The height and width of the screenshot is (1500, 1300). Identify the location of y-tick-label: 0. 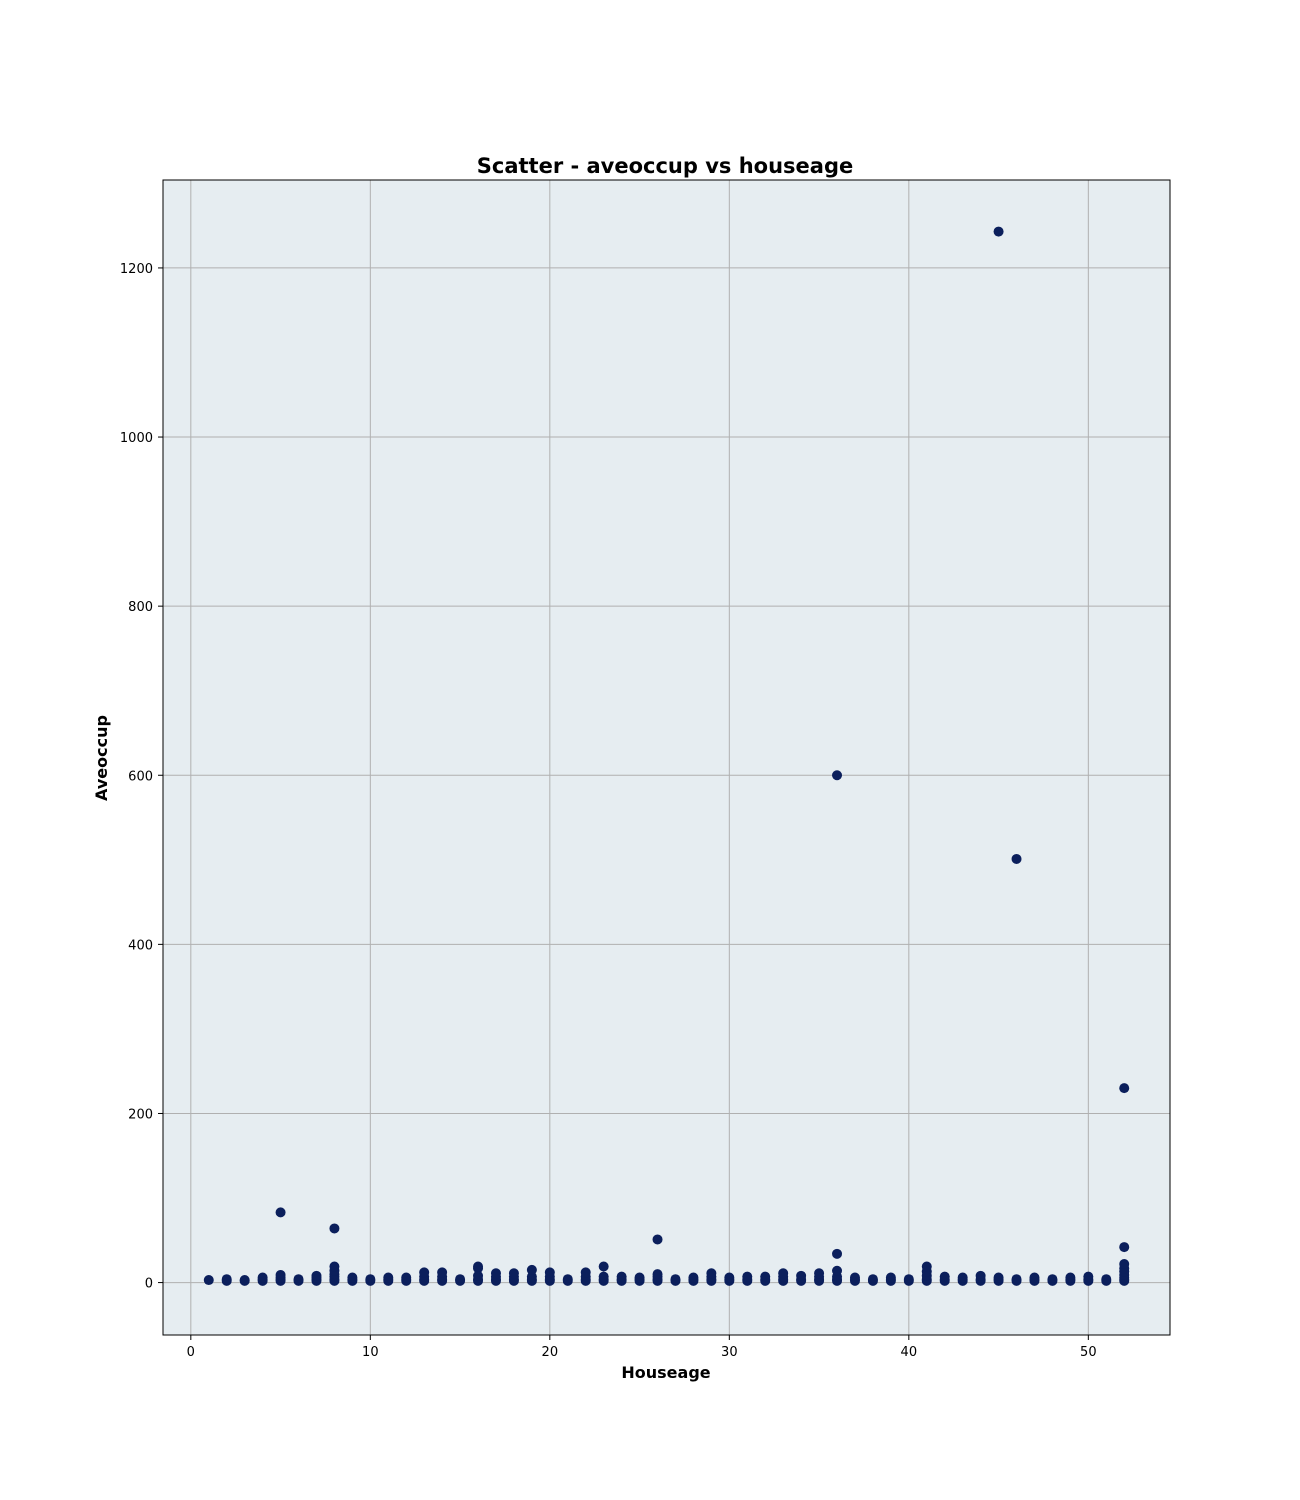
(149, 1284).